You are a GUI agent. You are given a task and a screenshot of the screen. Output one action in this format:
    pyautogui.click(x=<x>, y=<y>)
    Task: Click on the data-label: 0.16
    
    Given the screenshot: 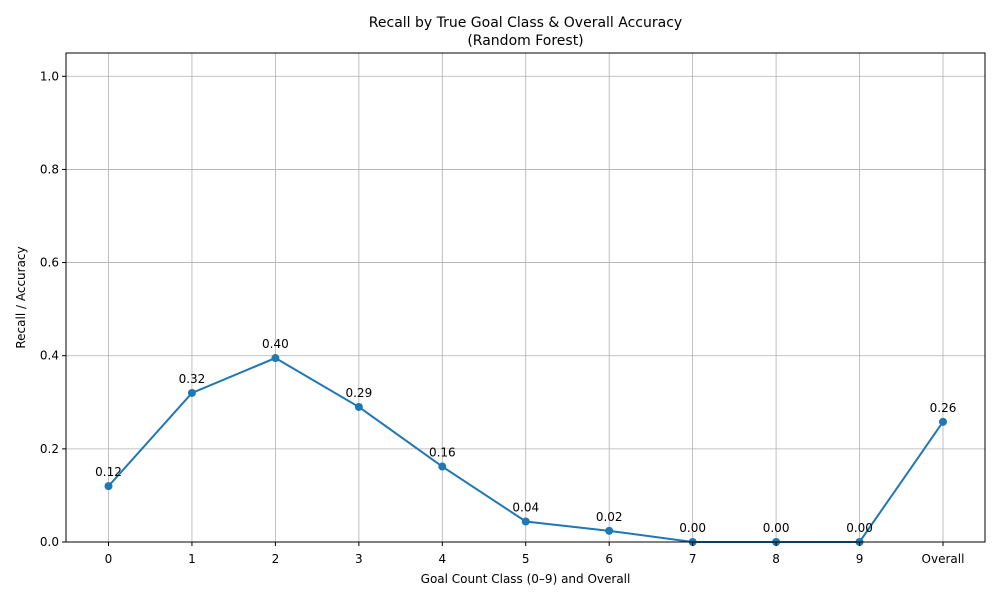 What is the action you would take?
    pyautogui.click(x=442, y=453)
    